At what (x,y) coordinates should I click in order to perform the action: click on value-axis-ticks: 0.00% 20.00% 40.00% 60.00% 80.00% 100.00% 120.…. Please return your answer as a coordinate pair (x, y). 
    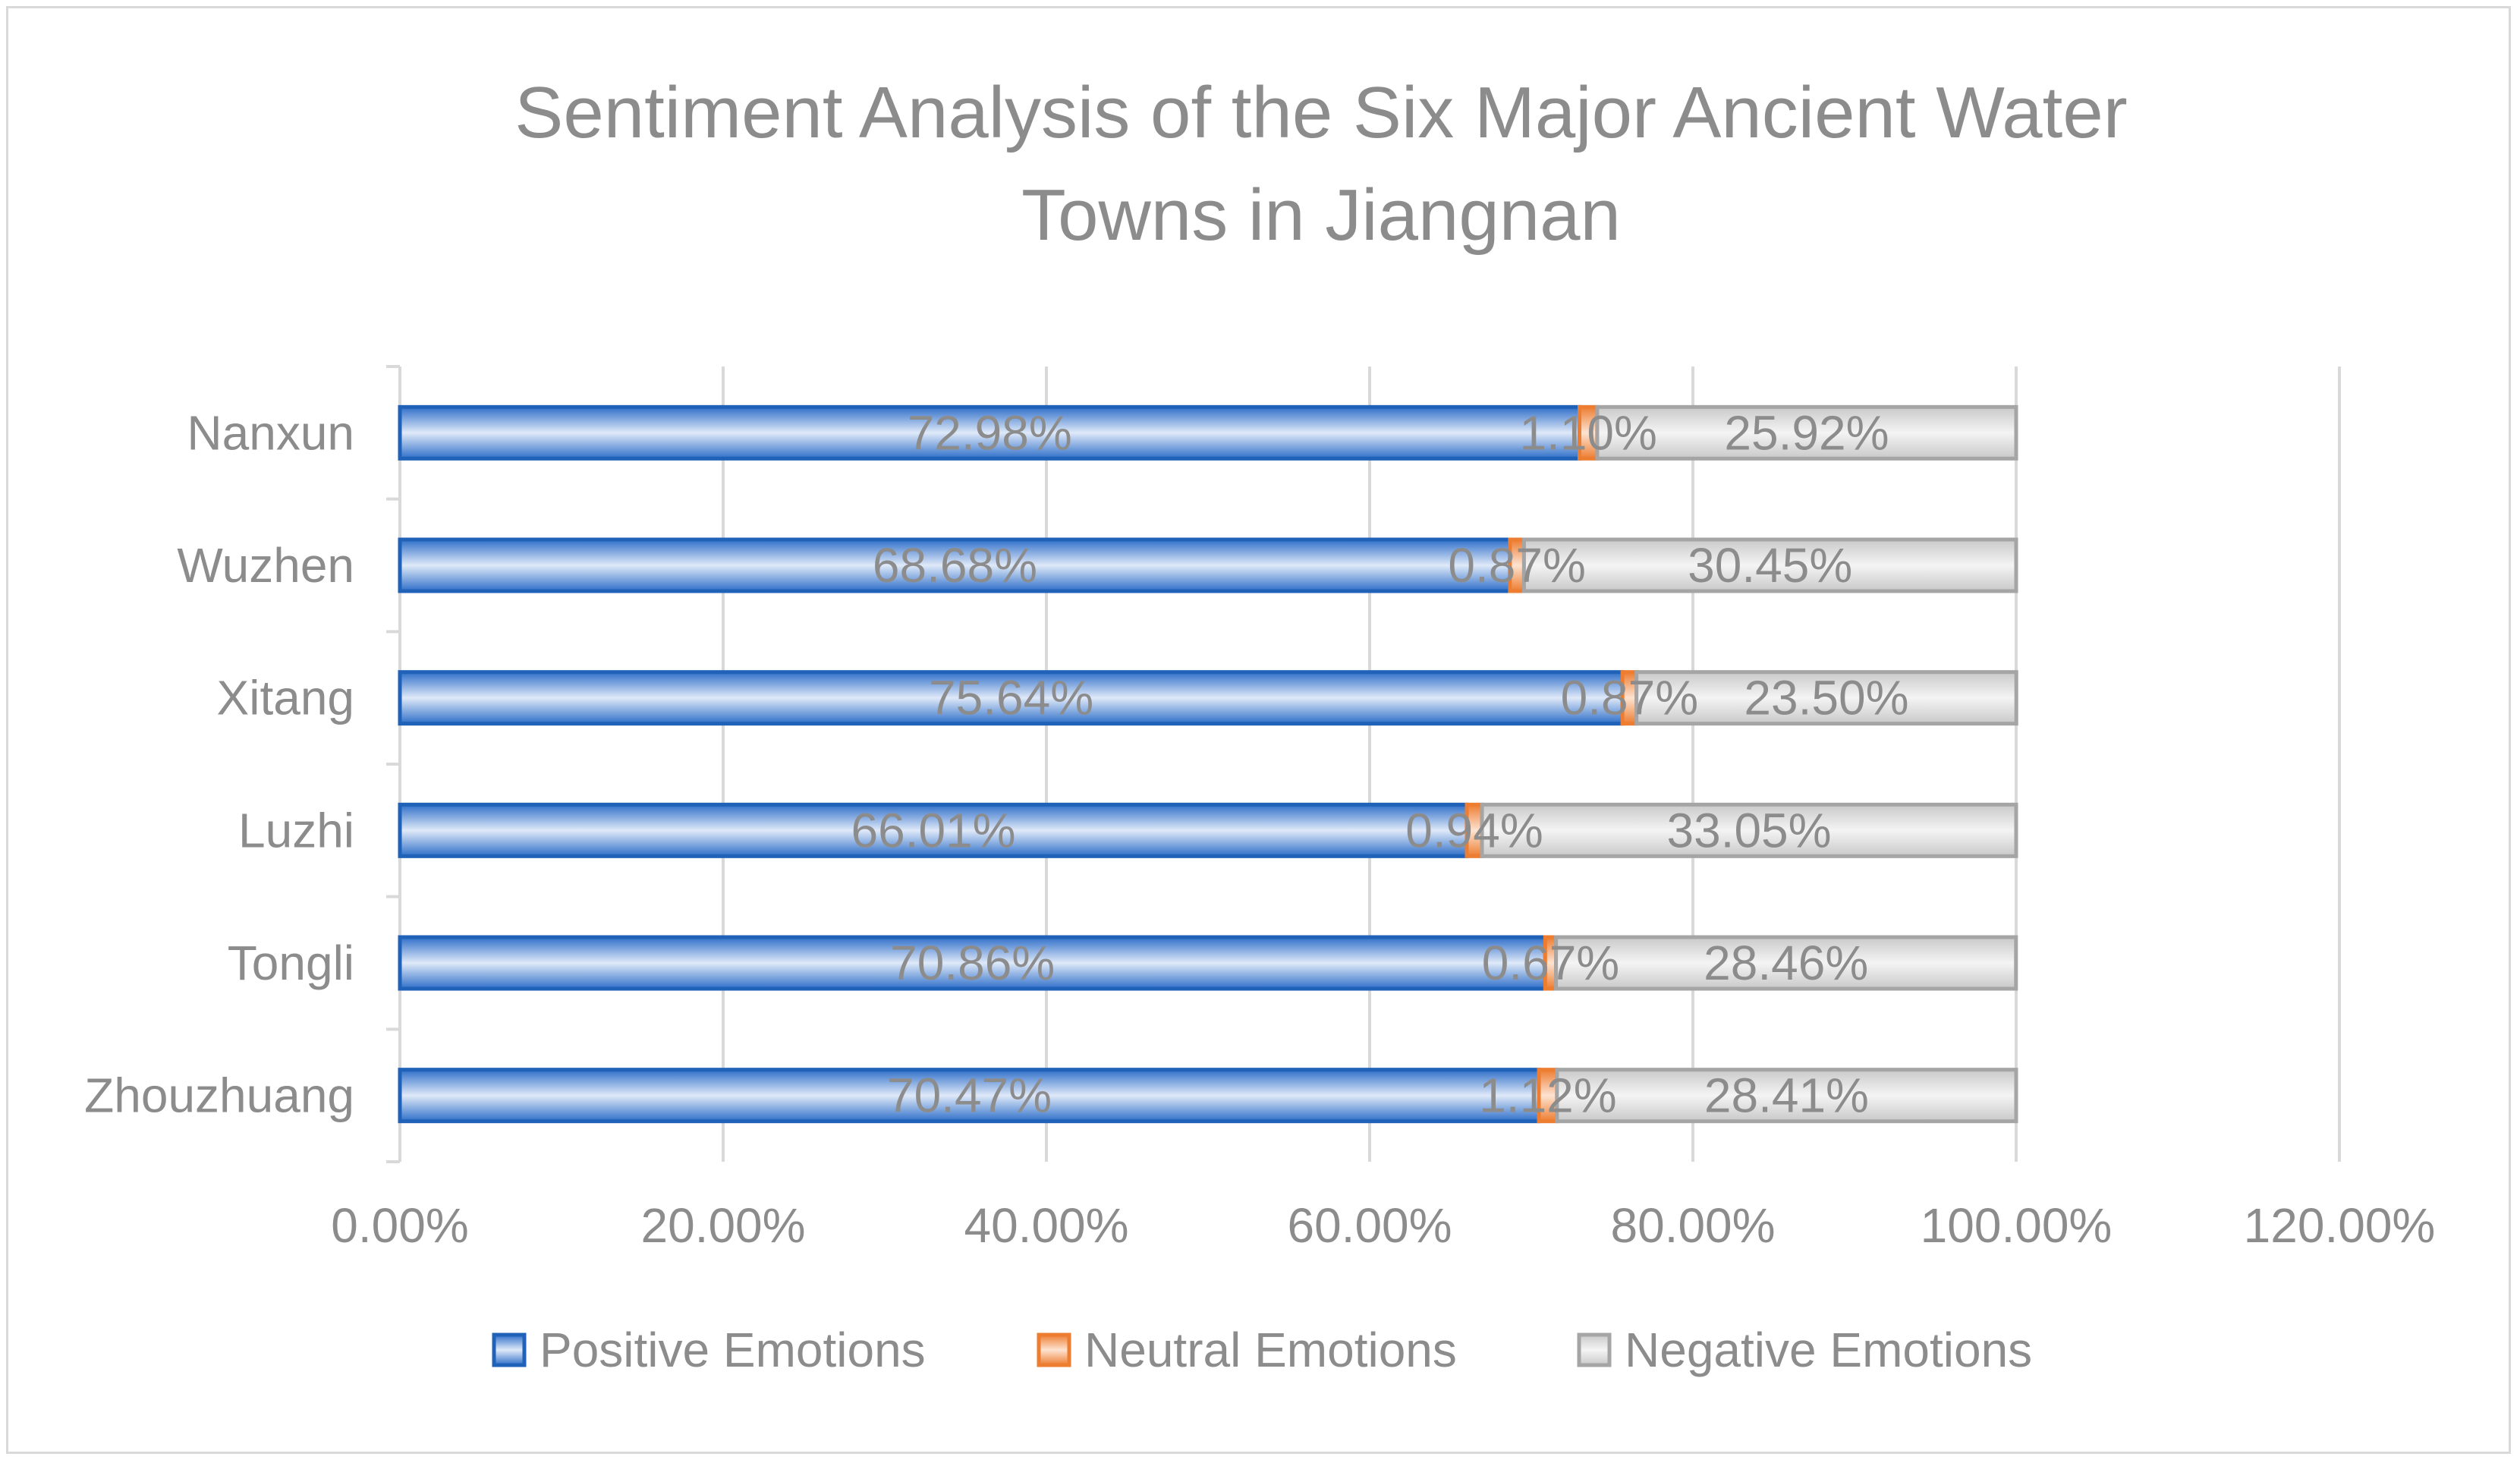
    Looking at the image, I should click on (1383, 1225).